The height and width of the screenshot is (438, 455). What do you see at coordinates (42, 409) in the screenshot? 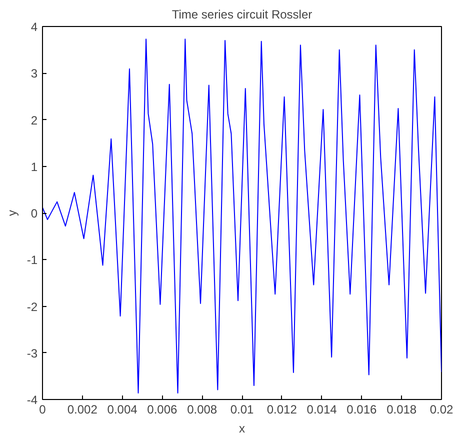
I see `x-tick-label: 0` at bounding box center [42, 409].